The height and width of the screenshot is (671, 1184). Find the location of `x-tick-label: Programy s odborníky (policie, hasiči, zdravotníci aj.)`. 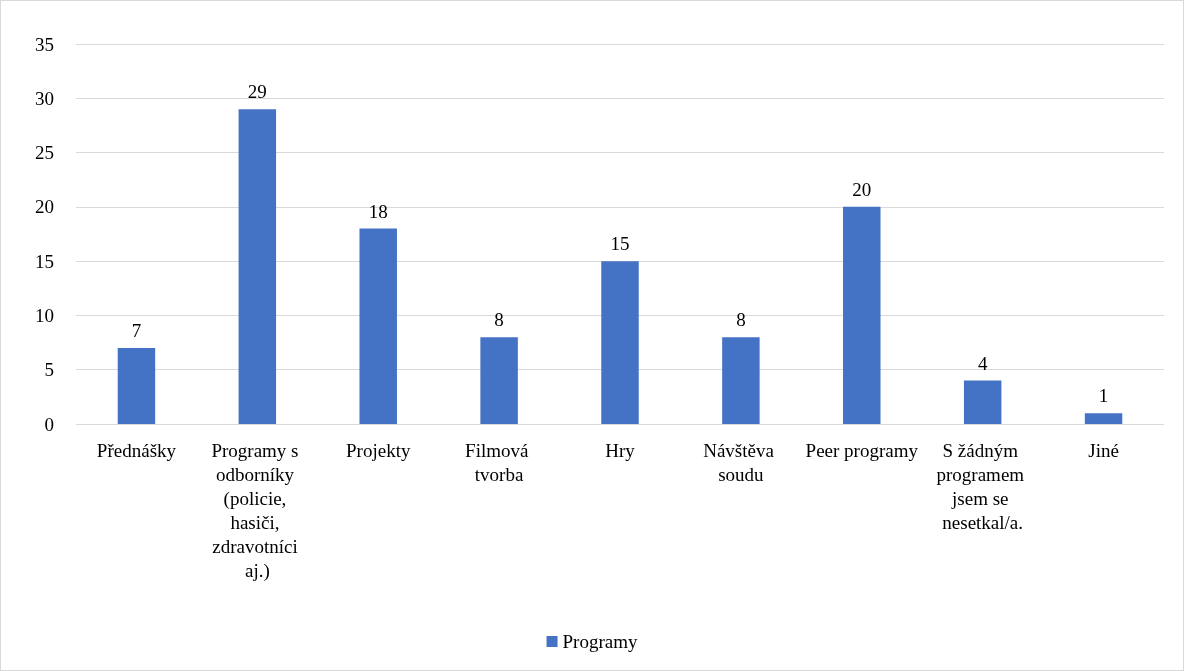

x-tick-label: Programy s odborníky (policie, hasiči, zdravotníci aj.) is located at coordinates (257, 510).